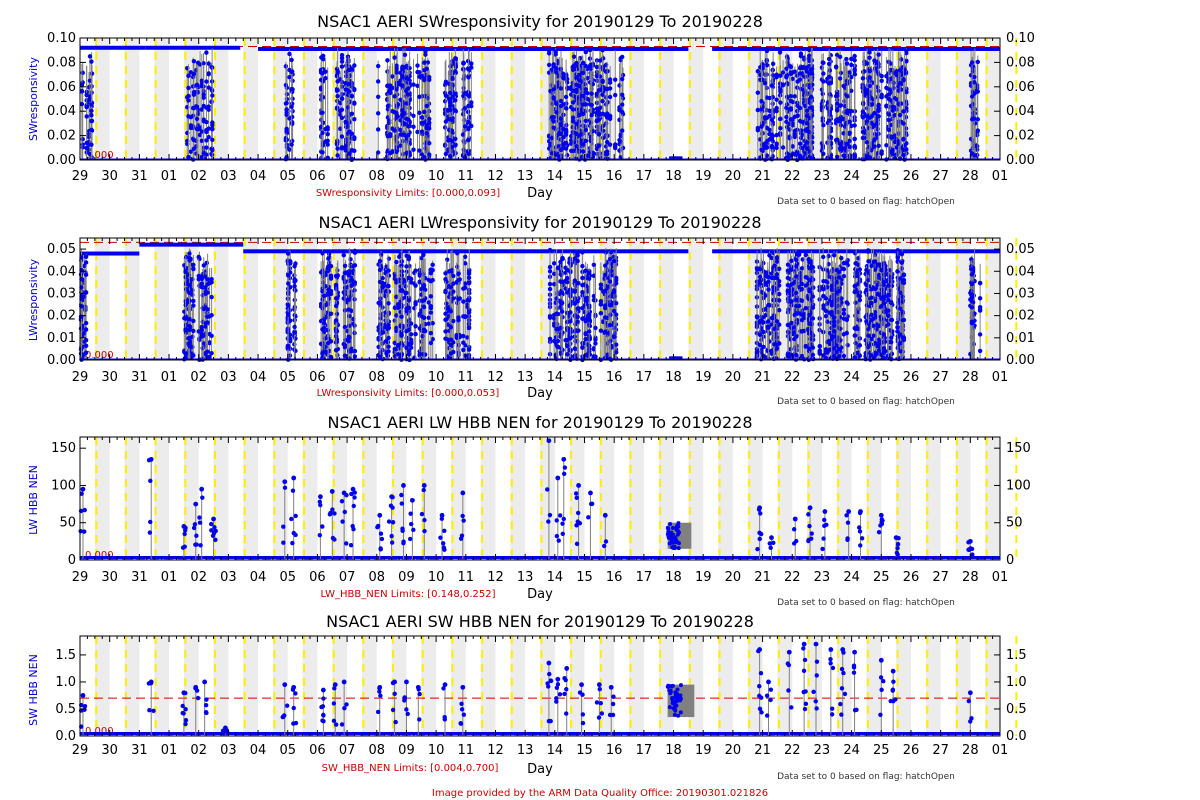 The height and width of the screenshot is (800, 1200). I want to click on x-tick-label: 28, so click(970, 176).